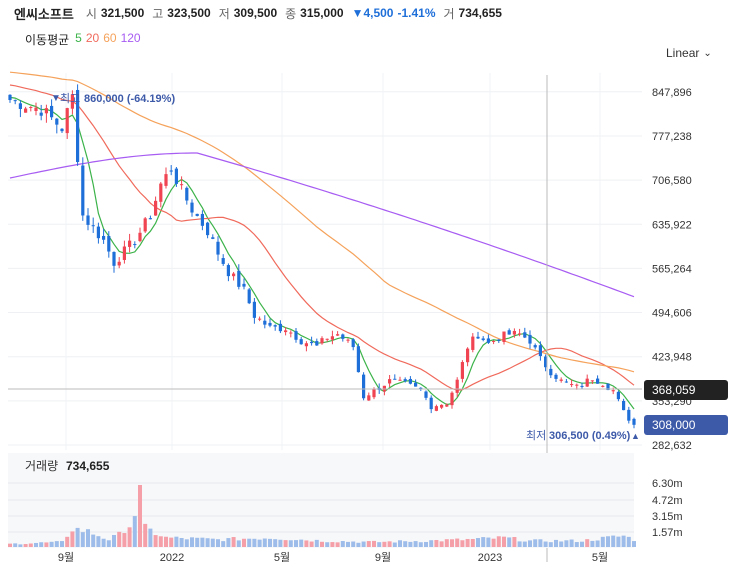  Describe the element at coordinates (83, 39) in the screenshot. I see `moving-average-legend: 이동평균 5 20 60 120` at that location.